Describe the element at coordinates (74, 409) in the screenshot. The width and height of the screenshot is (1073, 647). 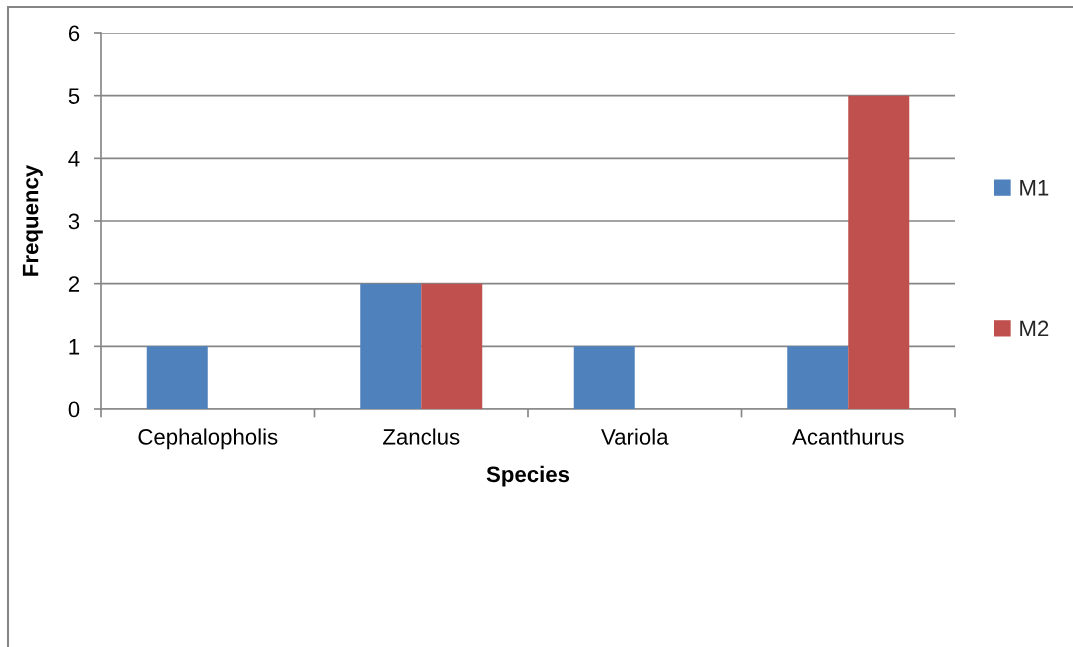
I see `y-tick-label: 0` at that location.